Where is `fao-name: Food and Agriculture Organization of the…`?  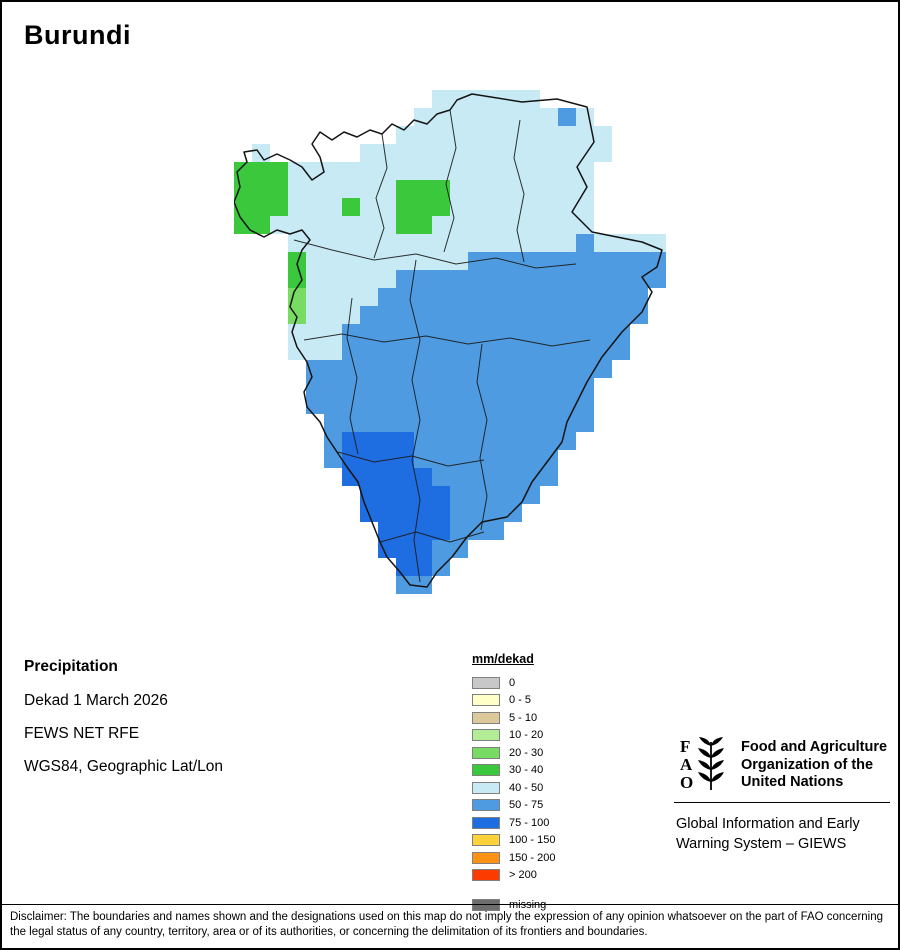
fao-name: Food and Agriculture Organization of the… is located at coordinates (814, 764).